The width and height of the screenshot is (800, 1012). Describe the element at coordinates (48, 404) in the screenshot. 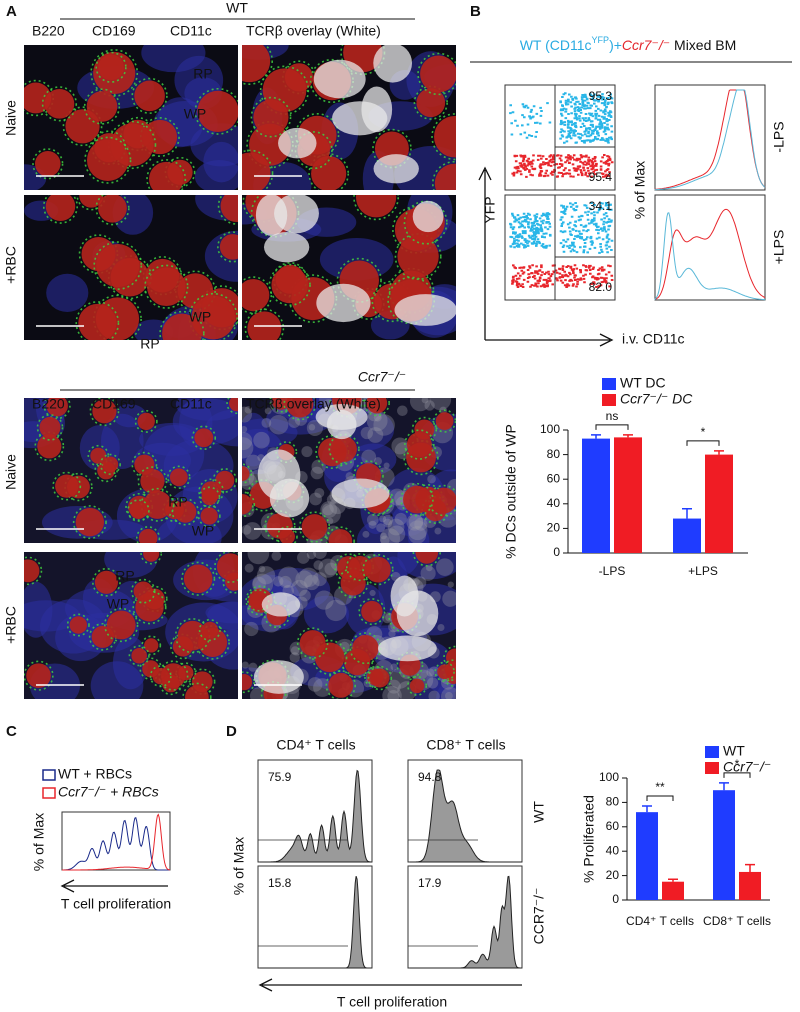

I see `stain-label: B220` at that location.